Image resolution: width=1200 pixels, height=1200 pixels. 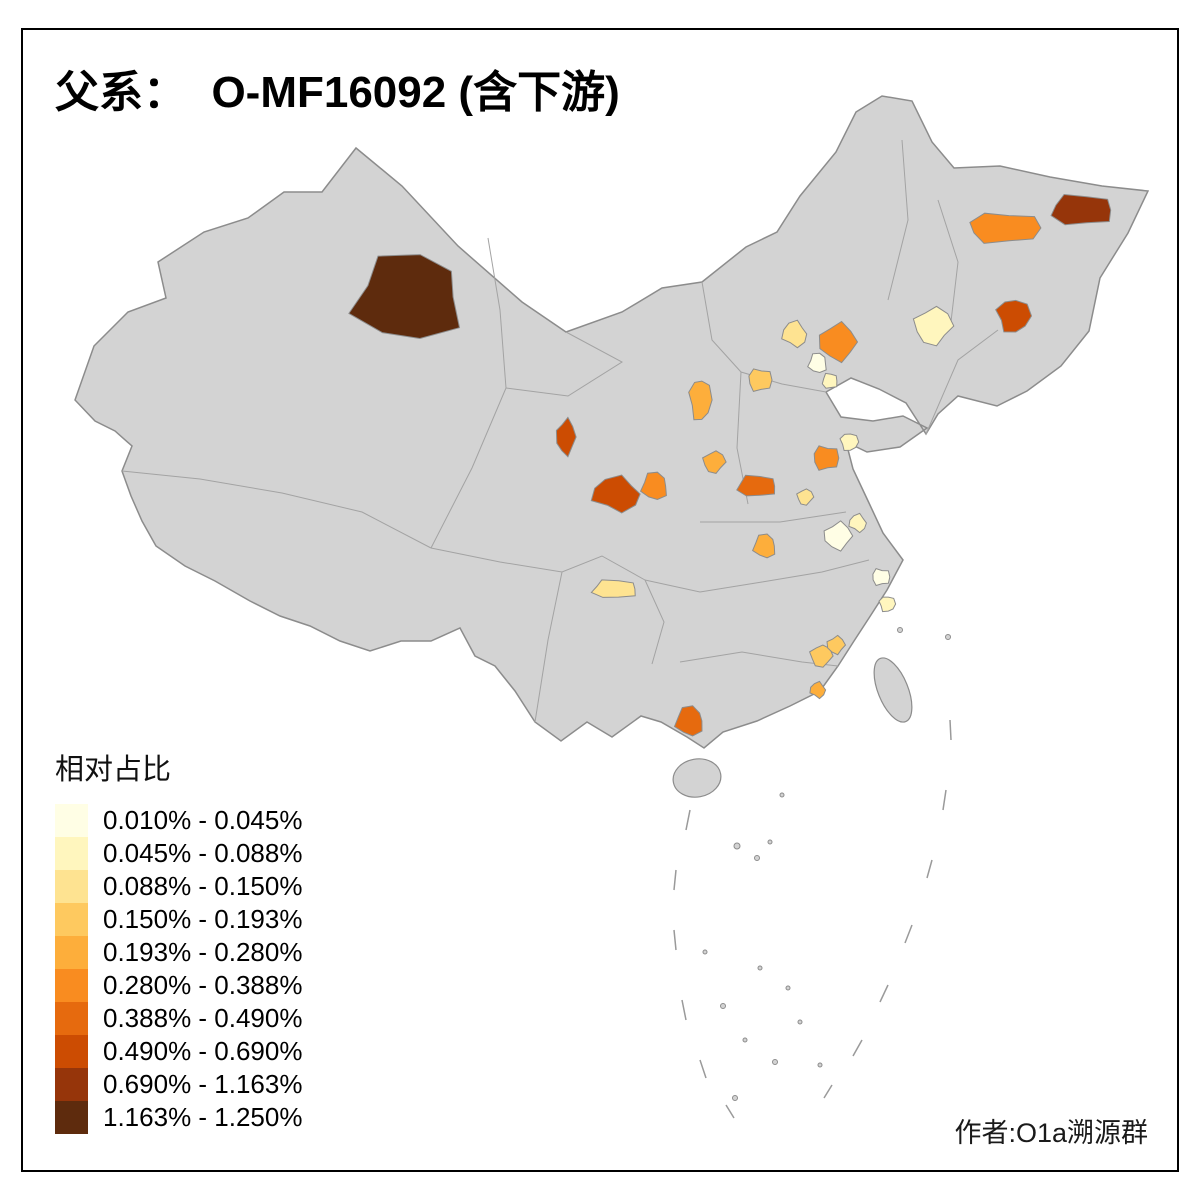 I want to click on map-region-guangxi-south, so click(x=688, y=721).